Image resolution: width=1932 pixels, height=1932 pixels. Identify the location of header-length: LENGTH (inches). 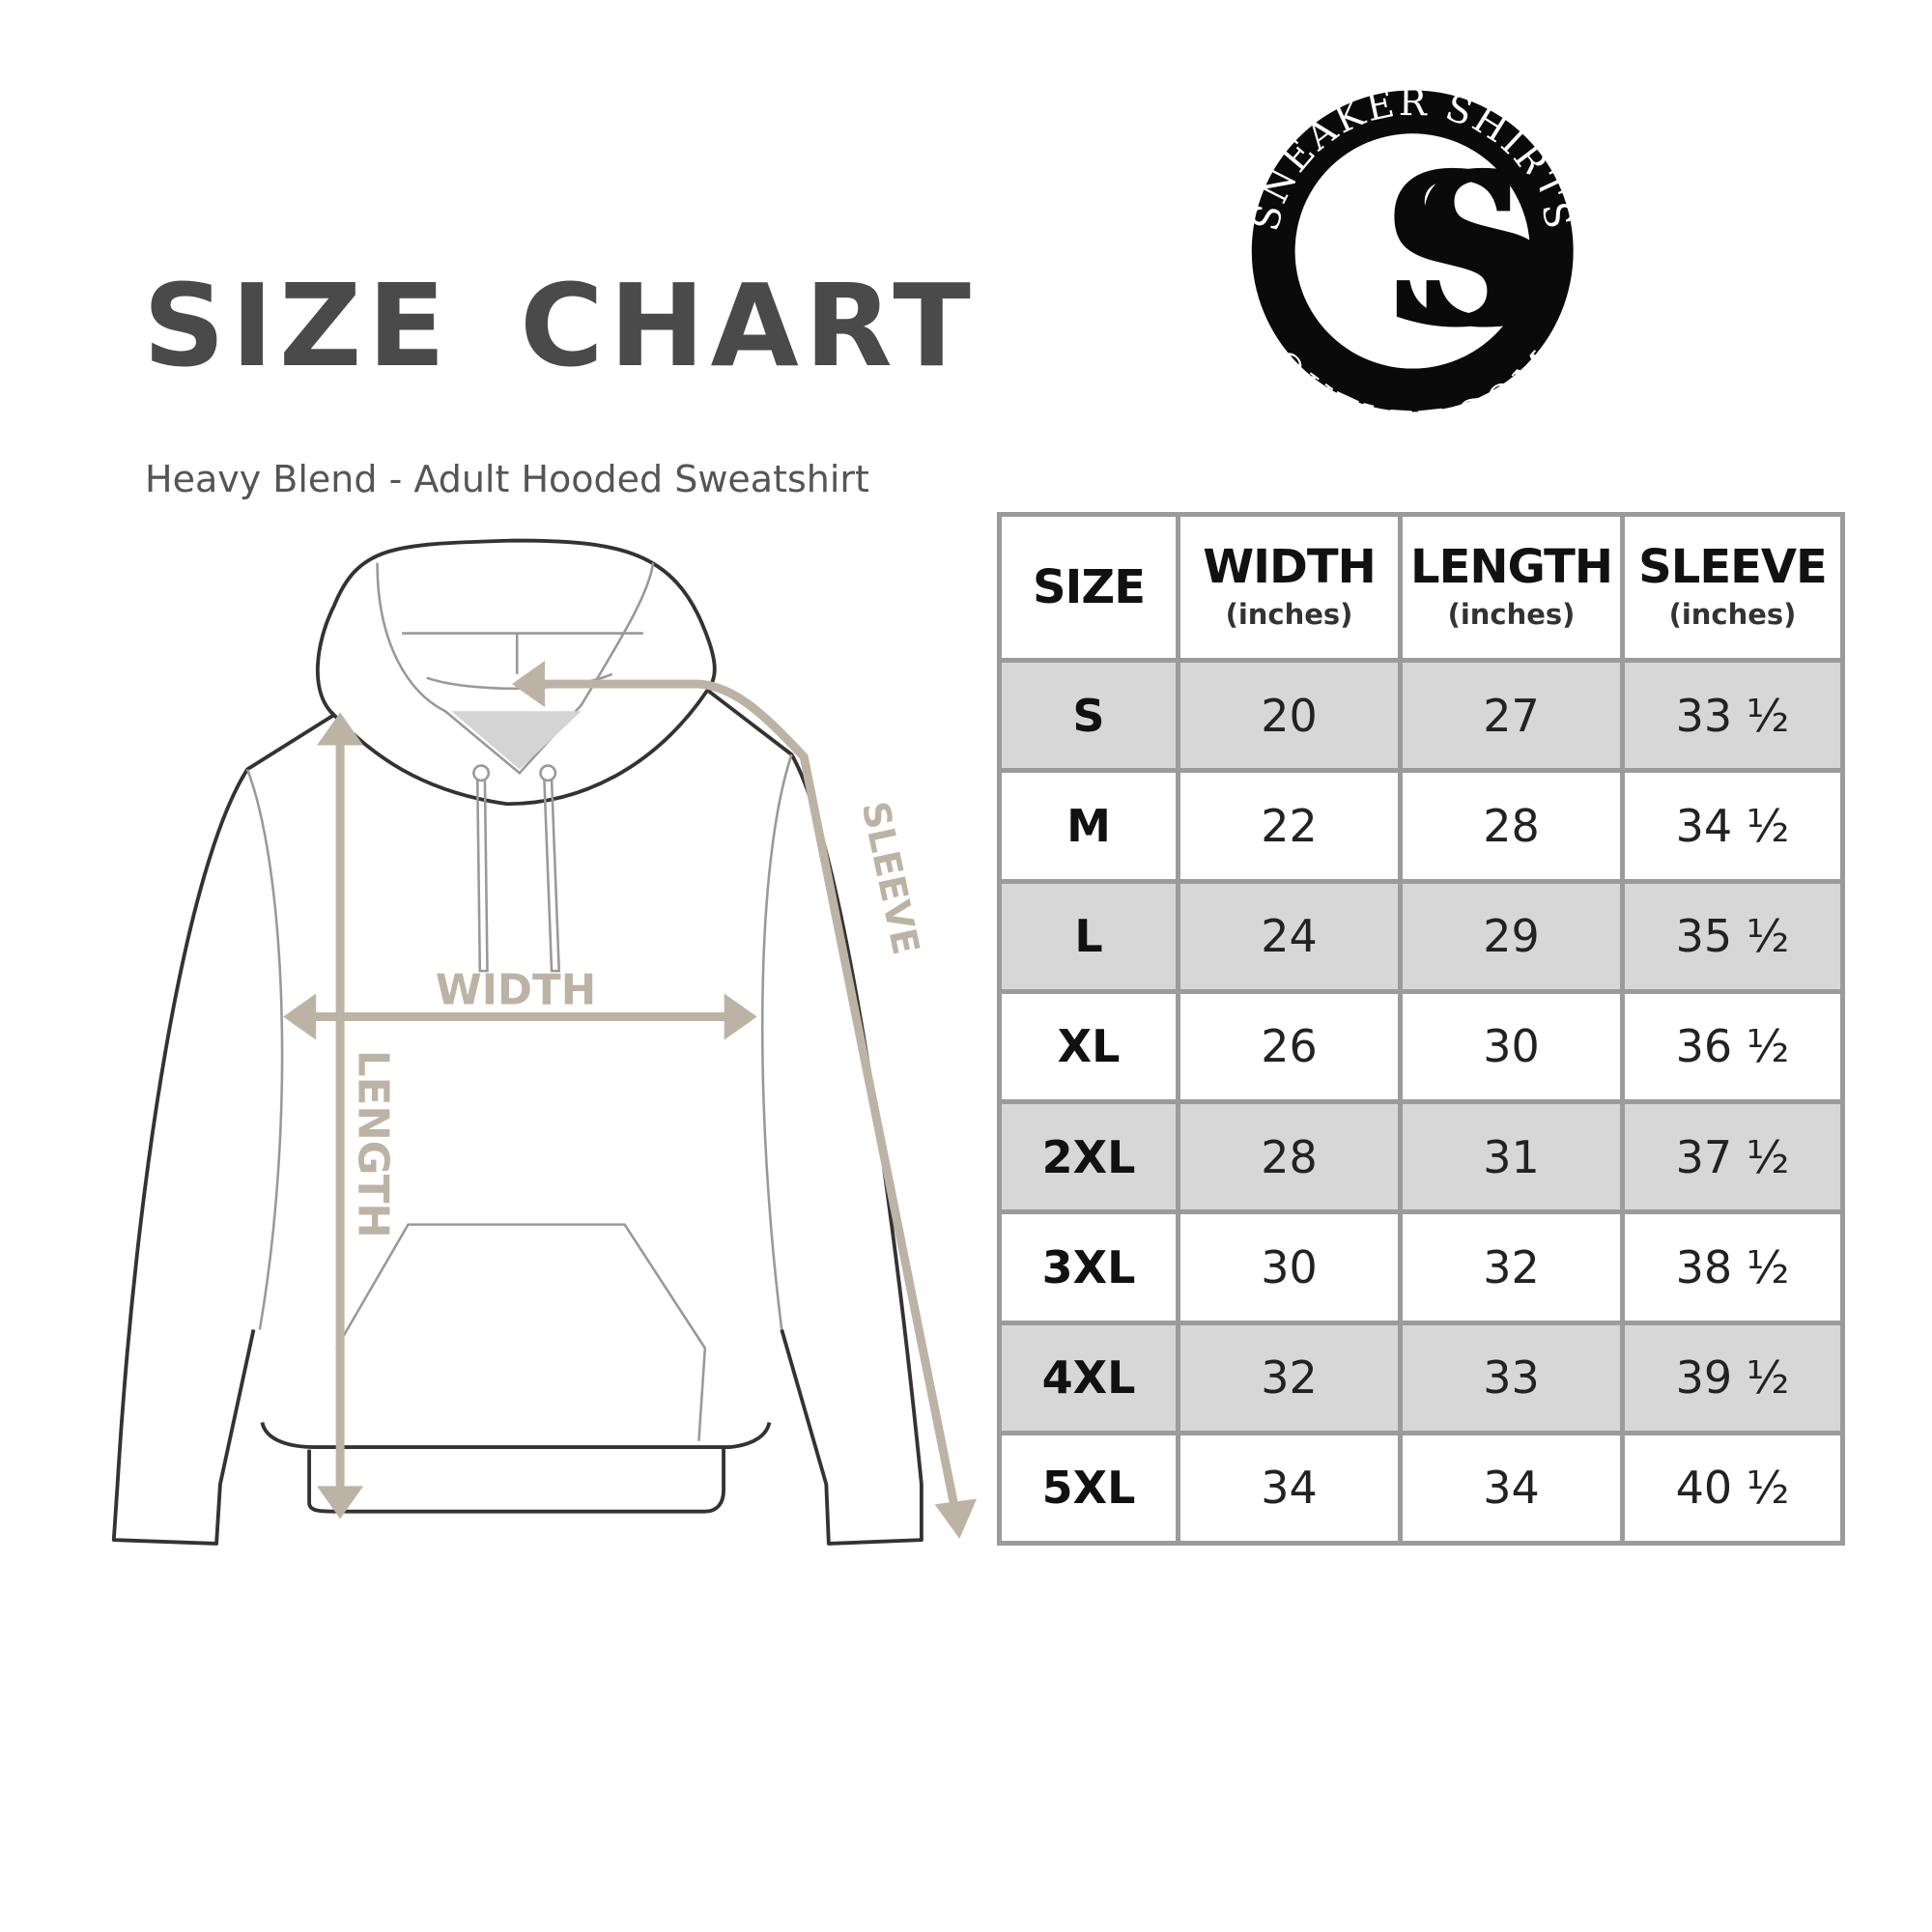
(1511, 587).